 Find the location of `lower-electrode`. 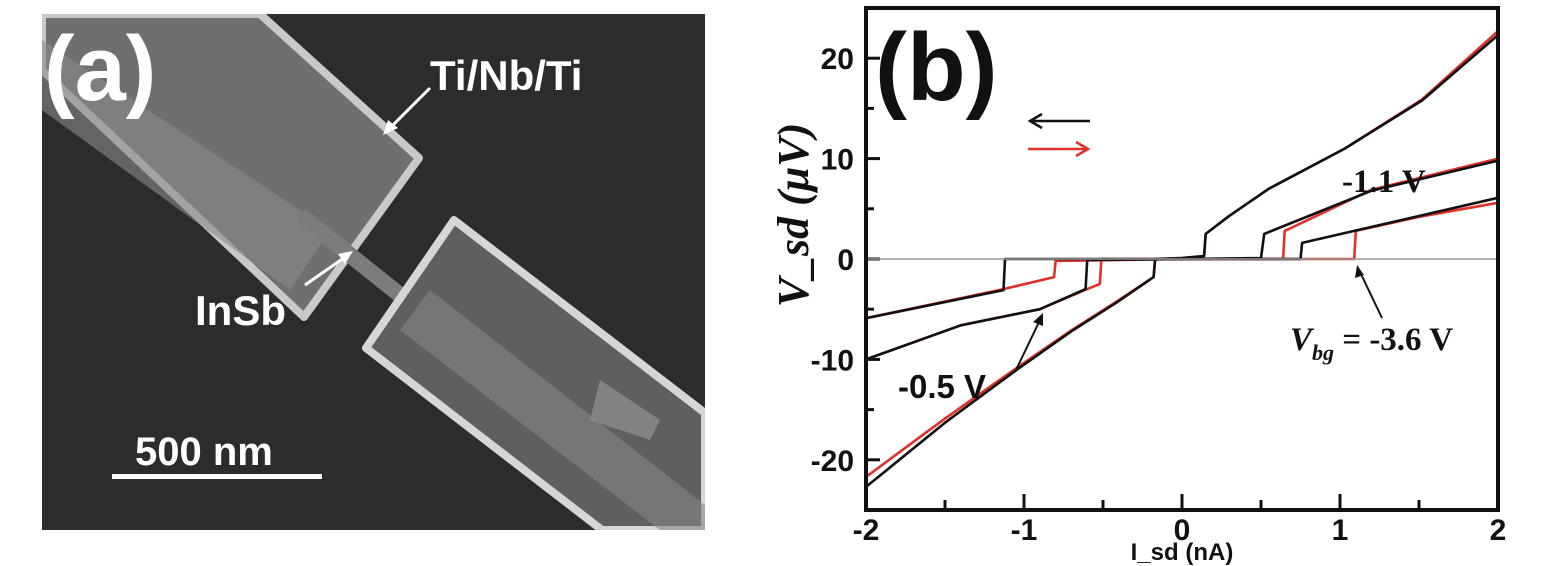

lower-electrode is located at coordinates (533, 373).